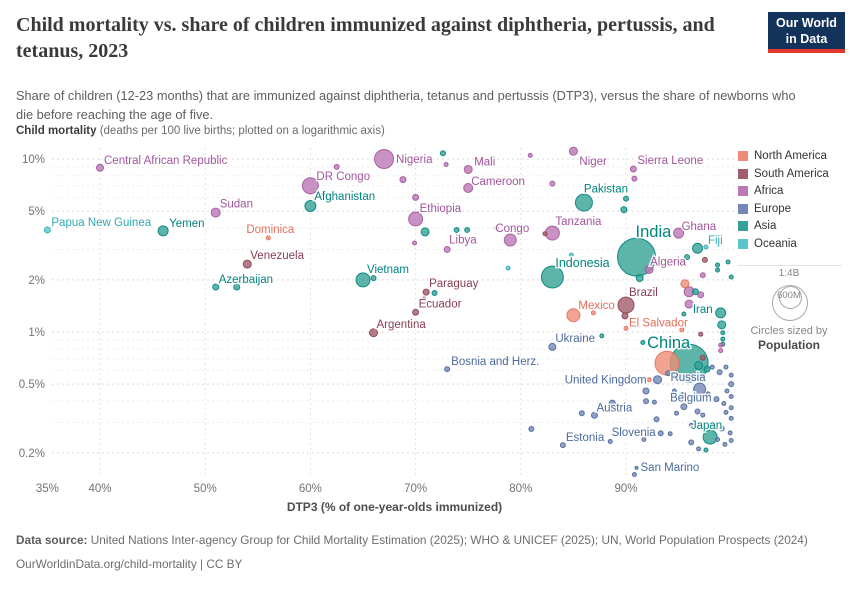  I want to click on country-label-estonia: Estonia, so click(585, 438).